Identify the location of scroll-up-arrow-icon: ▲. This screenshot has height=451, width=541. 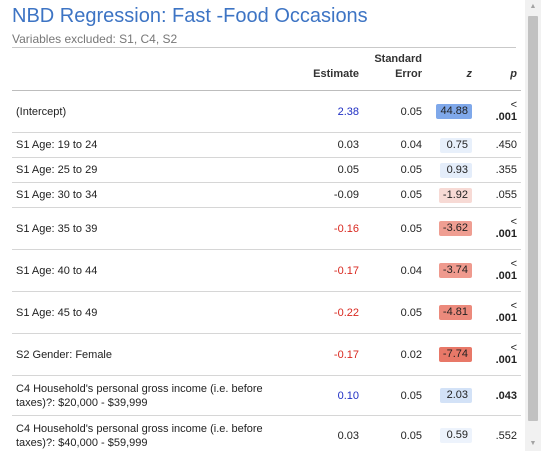
(533, 6).